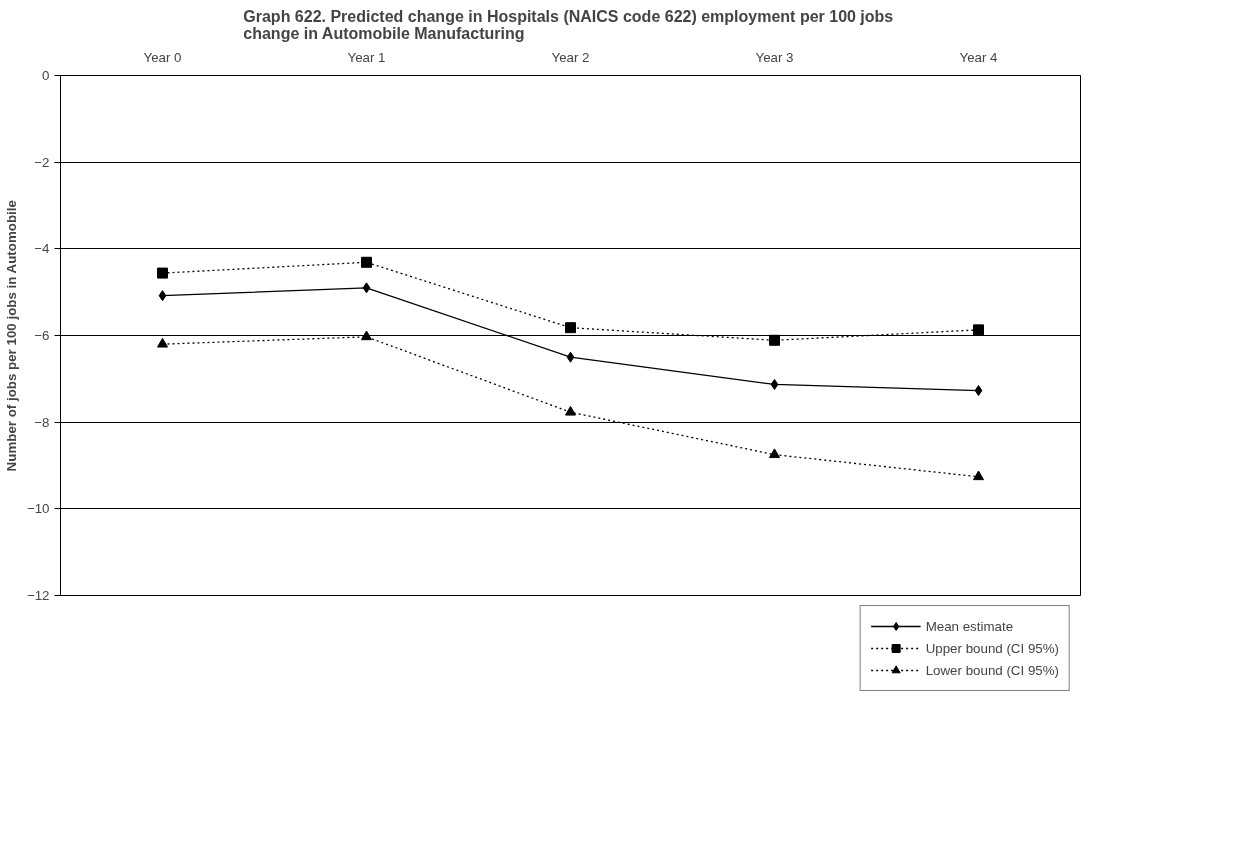  What do you see at coordinates (11, 336) in the screenshot?
I see `y-axis-title: Number of jobs per 100 jobs in Automobile` at bounding box center [11, 336].